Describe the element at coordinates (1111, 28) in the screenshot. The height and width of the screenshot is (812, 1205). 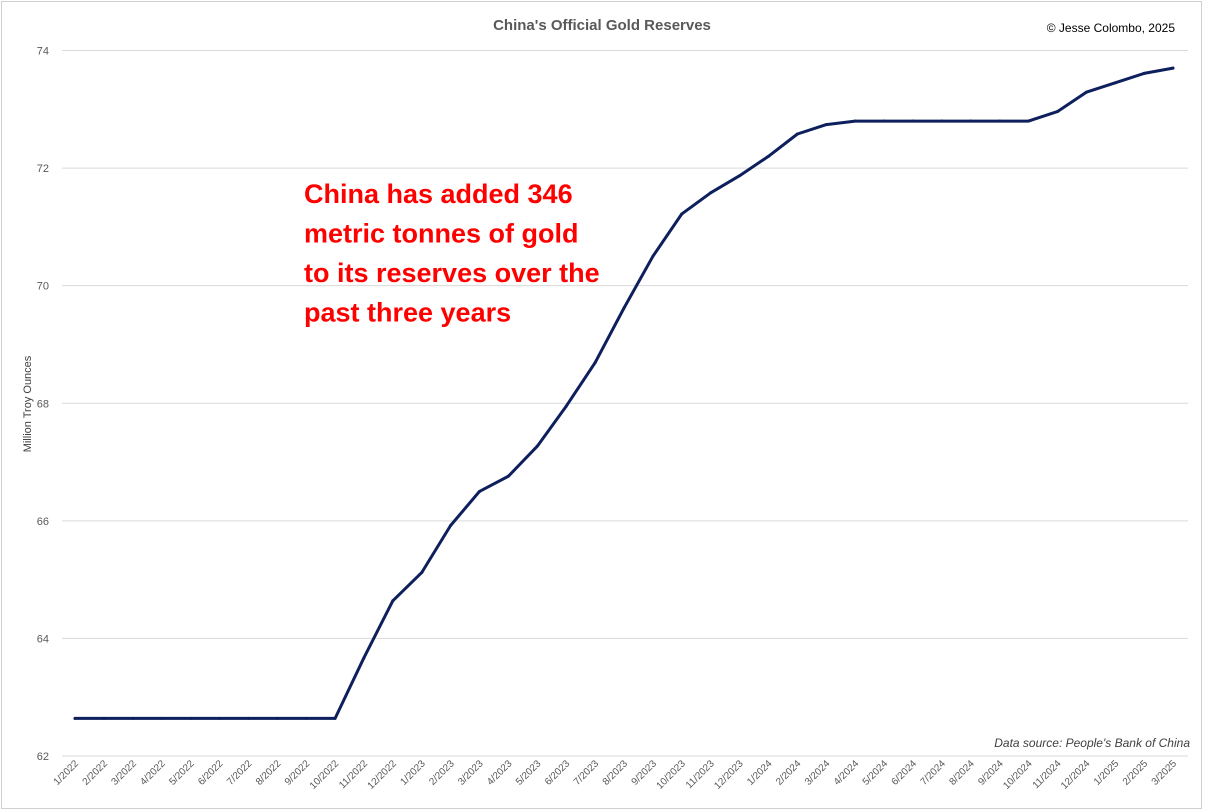
I see `copyright-note: © Jesse Colombo, 2025` at that location.